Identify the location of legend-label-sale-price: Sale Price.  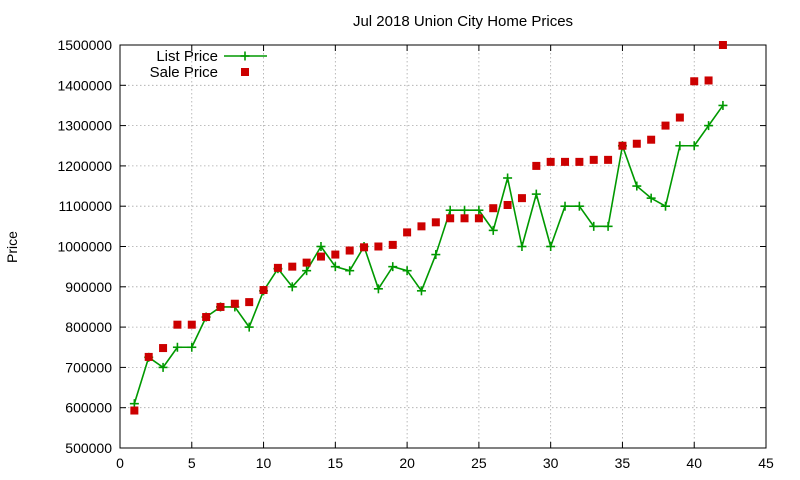
(184, 72).